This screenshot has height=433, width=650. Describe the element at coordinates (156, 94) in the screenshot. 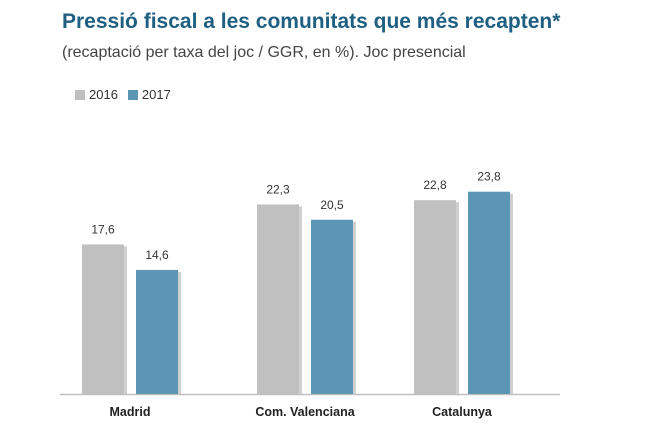

I see `legend-label-2017: 2017` at that location.